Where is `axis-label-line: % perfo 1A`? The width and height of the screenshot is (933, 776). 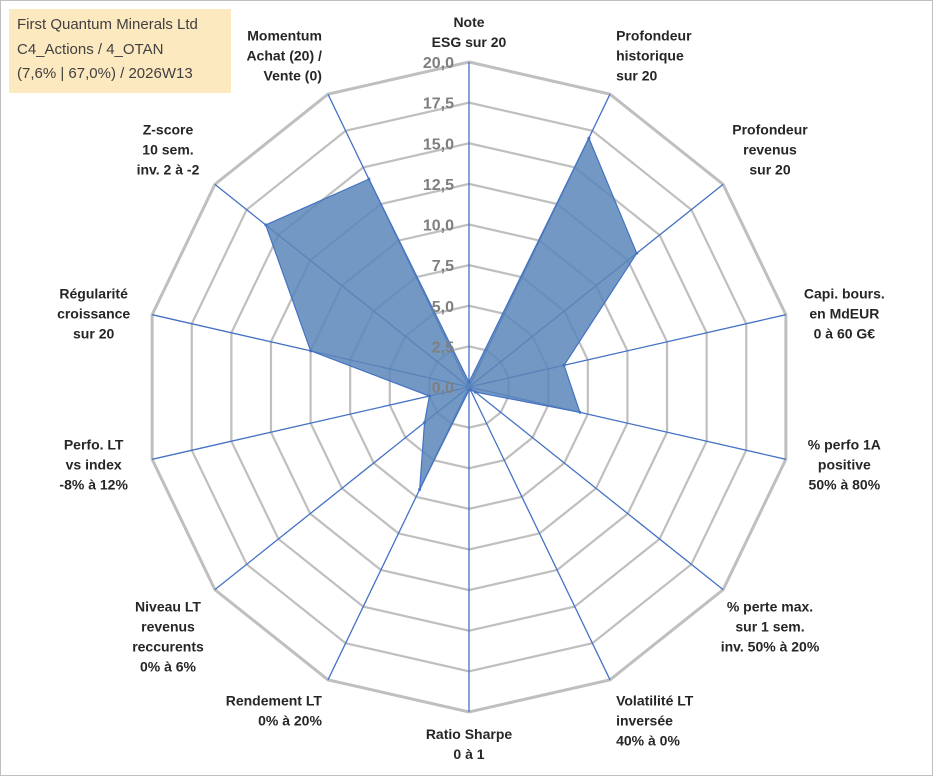
axis-label-line: % perfo 1A is located at coordinates (844, 444).